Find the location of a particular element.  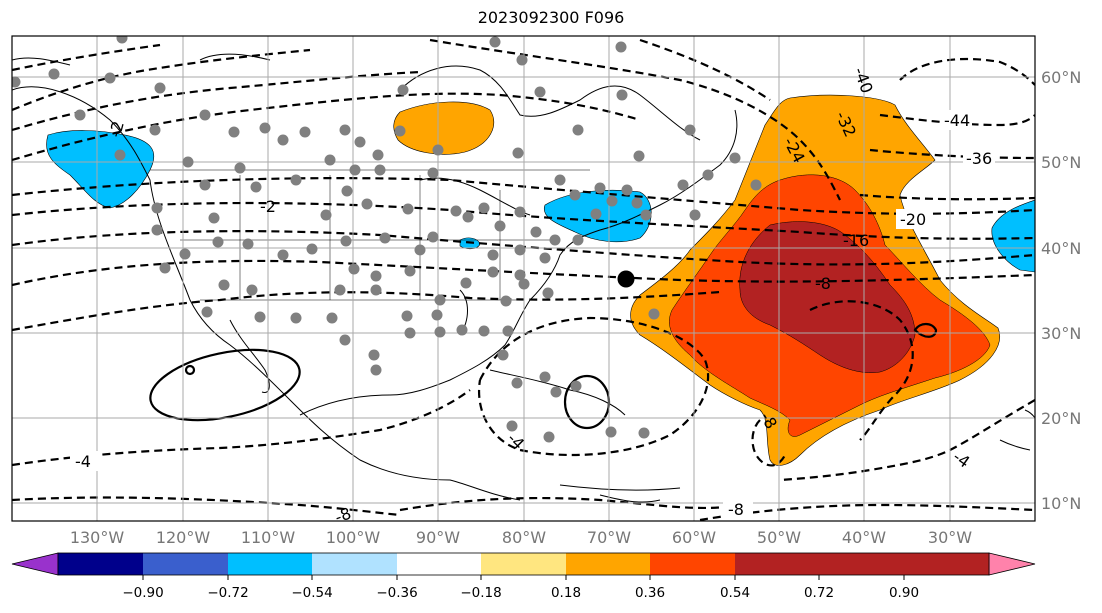

positive-anomaly-shade-inner is located at coordinates (827, 297).